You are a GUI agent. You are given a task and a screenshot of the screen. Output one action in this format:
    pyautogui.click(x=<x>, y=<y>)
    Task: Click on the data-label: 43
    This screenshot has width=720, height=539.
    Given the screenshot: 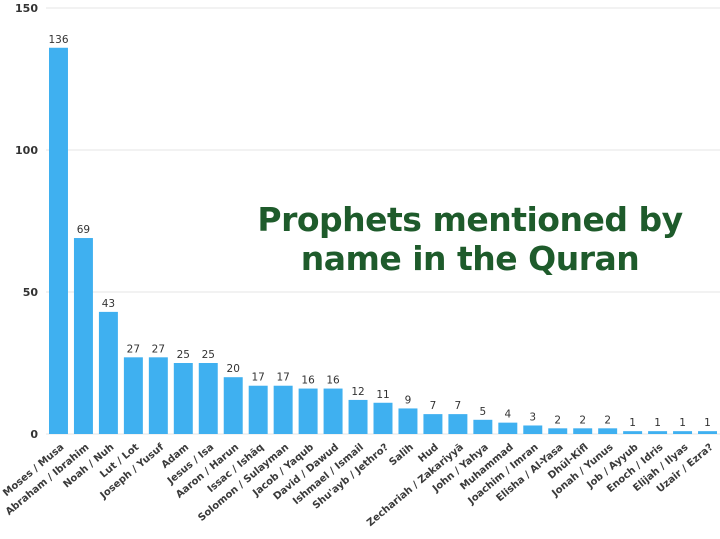 What is the action you would take?
    pyautogui.click(x=108, y=304)
    